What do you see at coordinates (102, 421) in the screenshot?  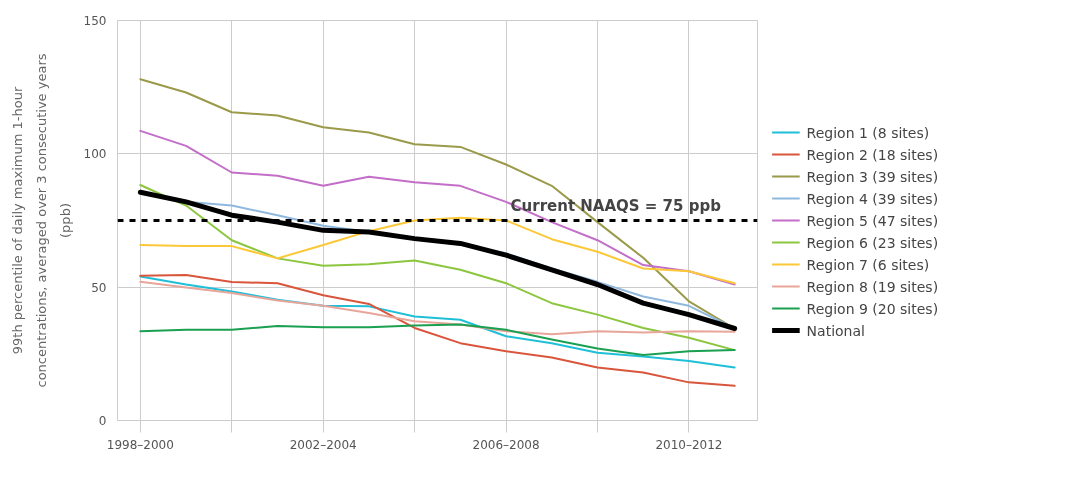 I see `y-tick-label: 0` at bounding box center [102, 421].